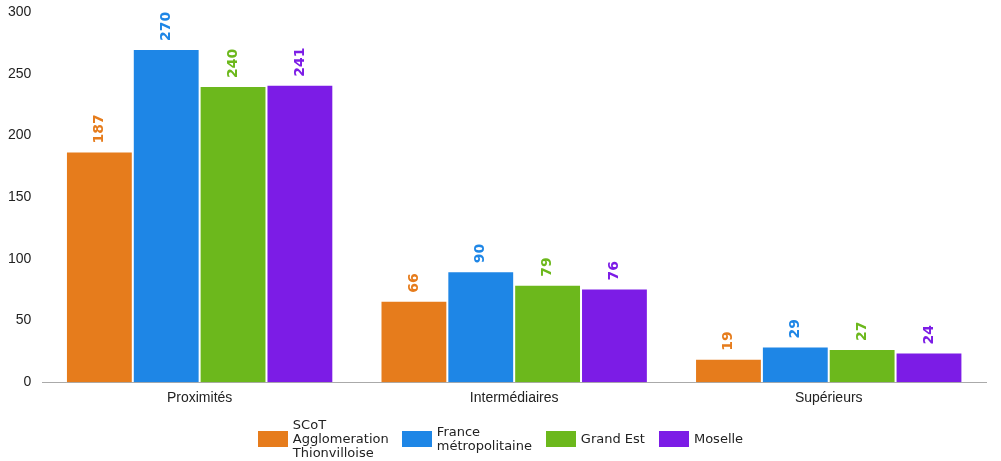 The image size is (1001, 461). Describe the element at coordinates (860, 331) in the screenshot. I see `data-label: 27` at that location.